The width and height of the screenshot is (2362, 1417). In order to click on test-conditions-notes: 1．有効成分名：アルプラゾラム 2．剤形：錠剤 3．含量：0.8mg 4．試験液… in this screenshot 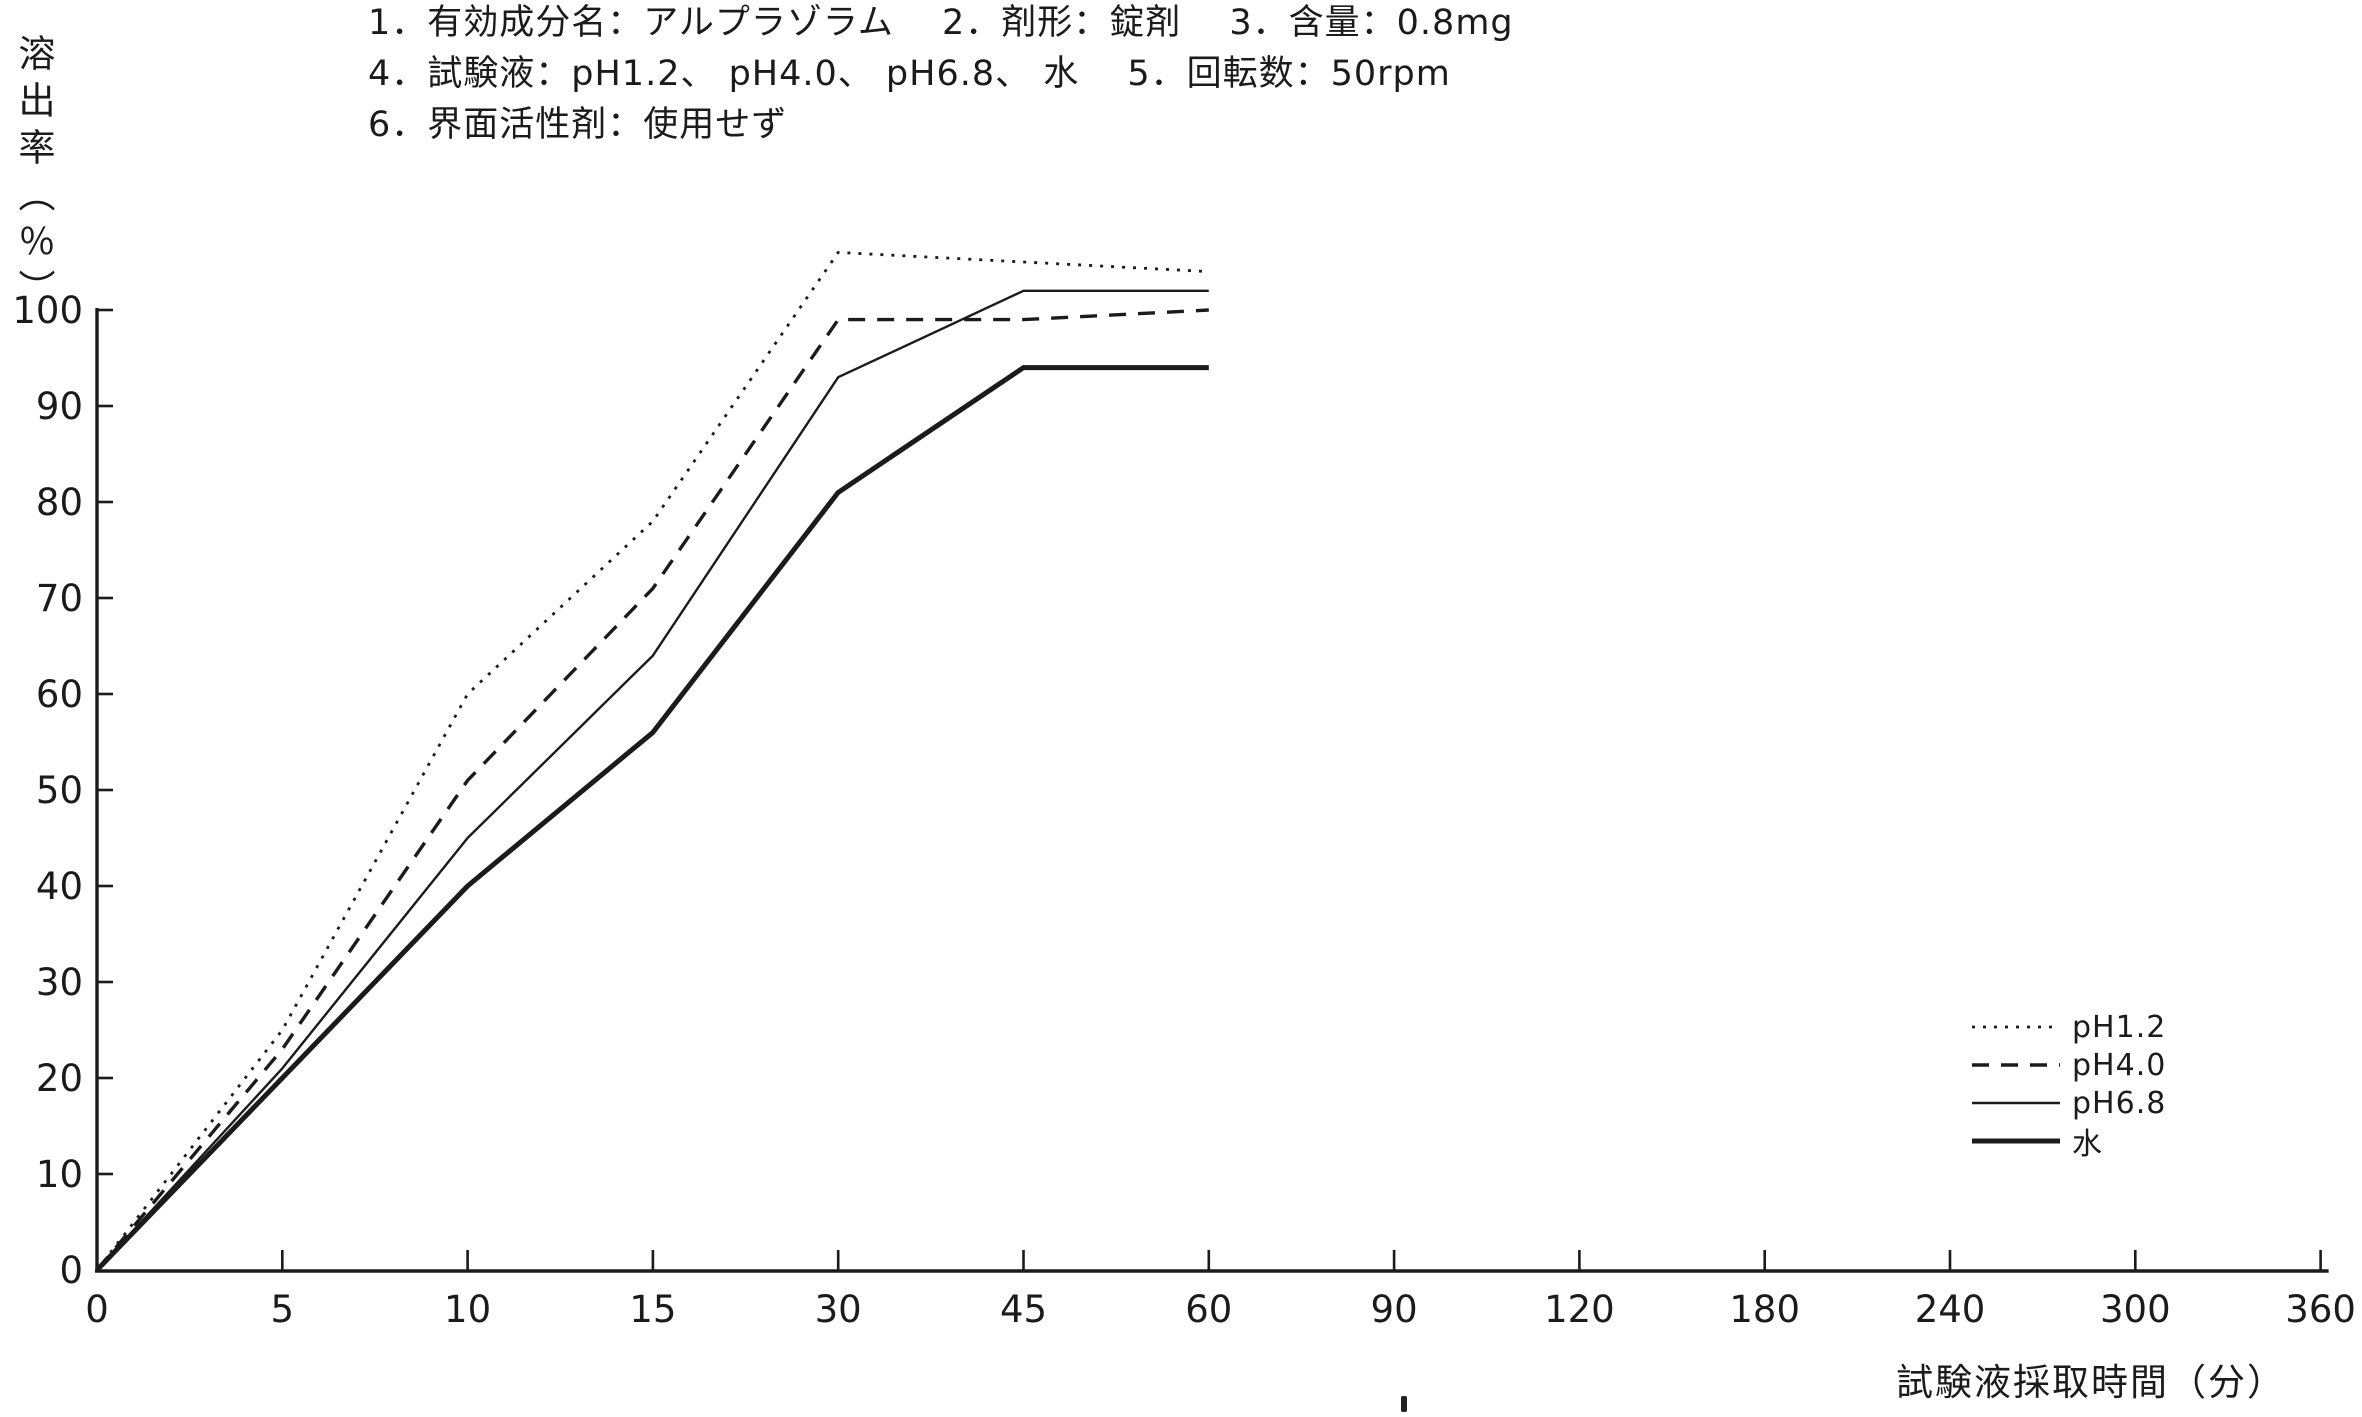, I will do `click(941, 82)`.